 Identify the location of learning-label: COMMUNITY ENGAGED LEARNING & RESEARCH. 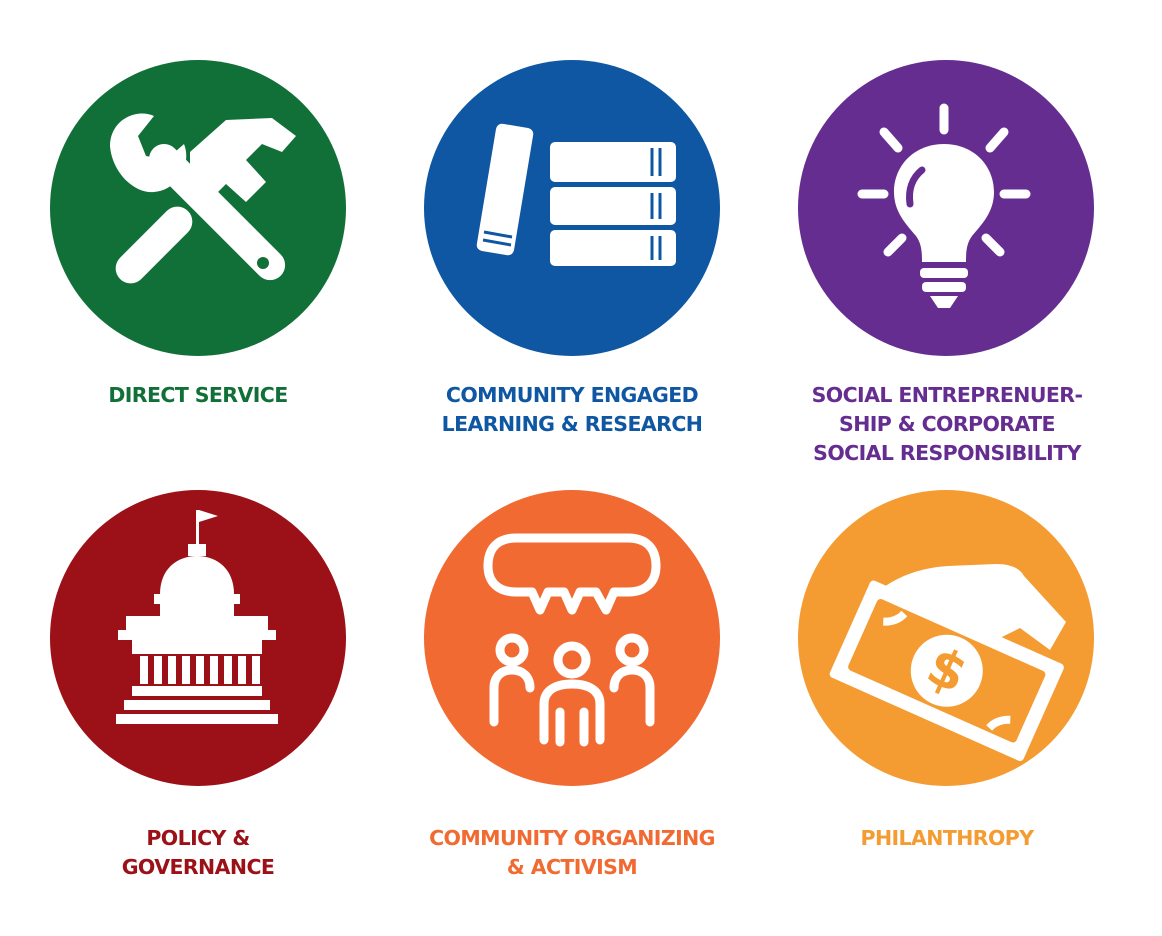
(572, 410).